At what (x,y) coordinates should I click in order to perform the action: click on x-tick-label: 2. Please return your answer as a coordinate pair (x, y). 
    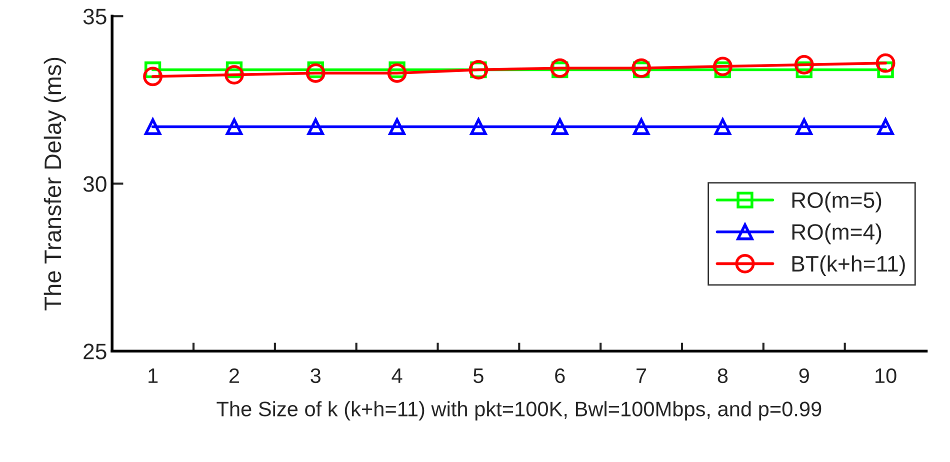
    Looking at the image, I should click on (234, 375).